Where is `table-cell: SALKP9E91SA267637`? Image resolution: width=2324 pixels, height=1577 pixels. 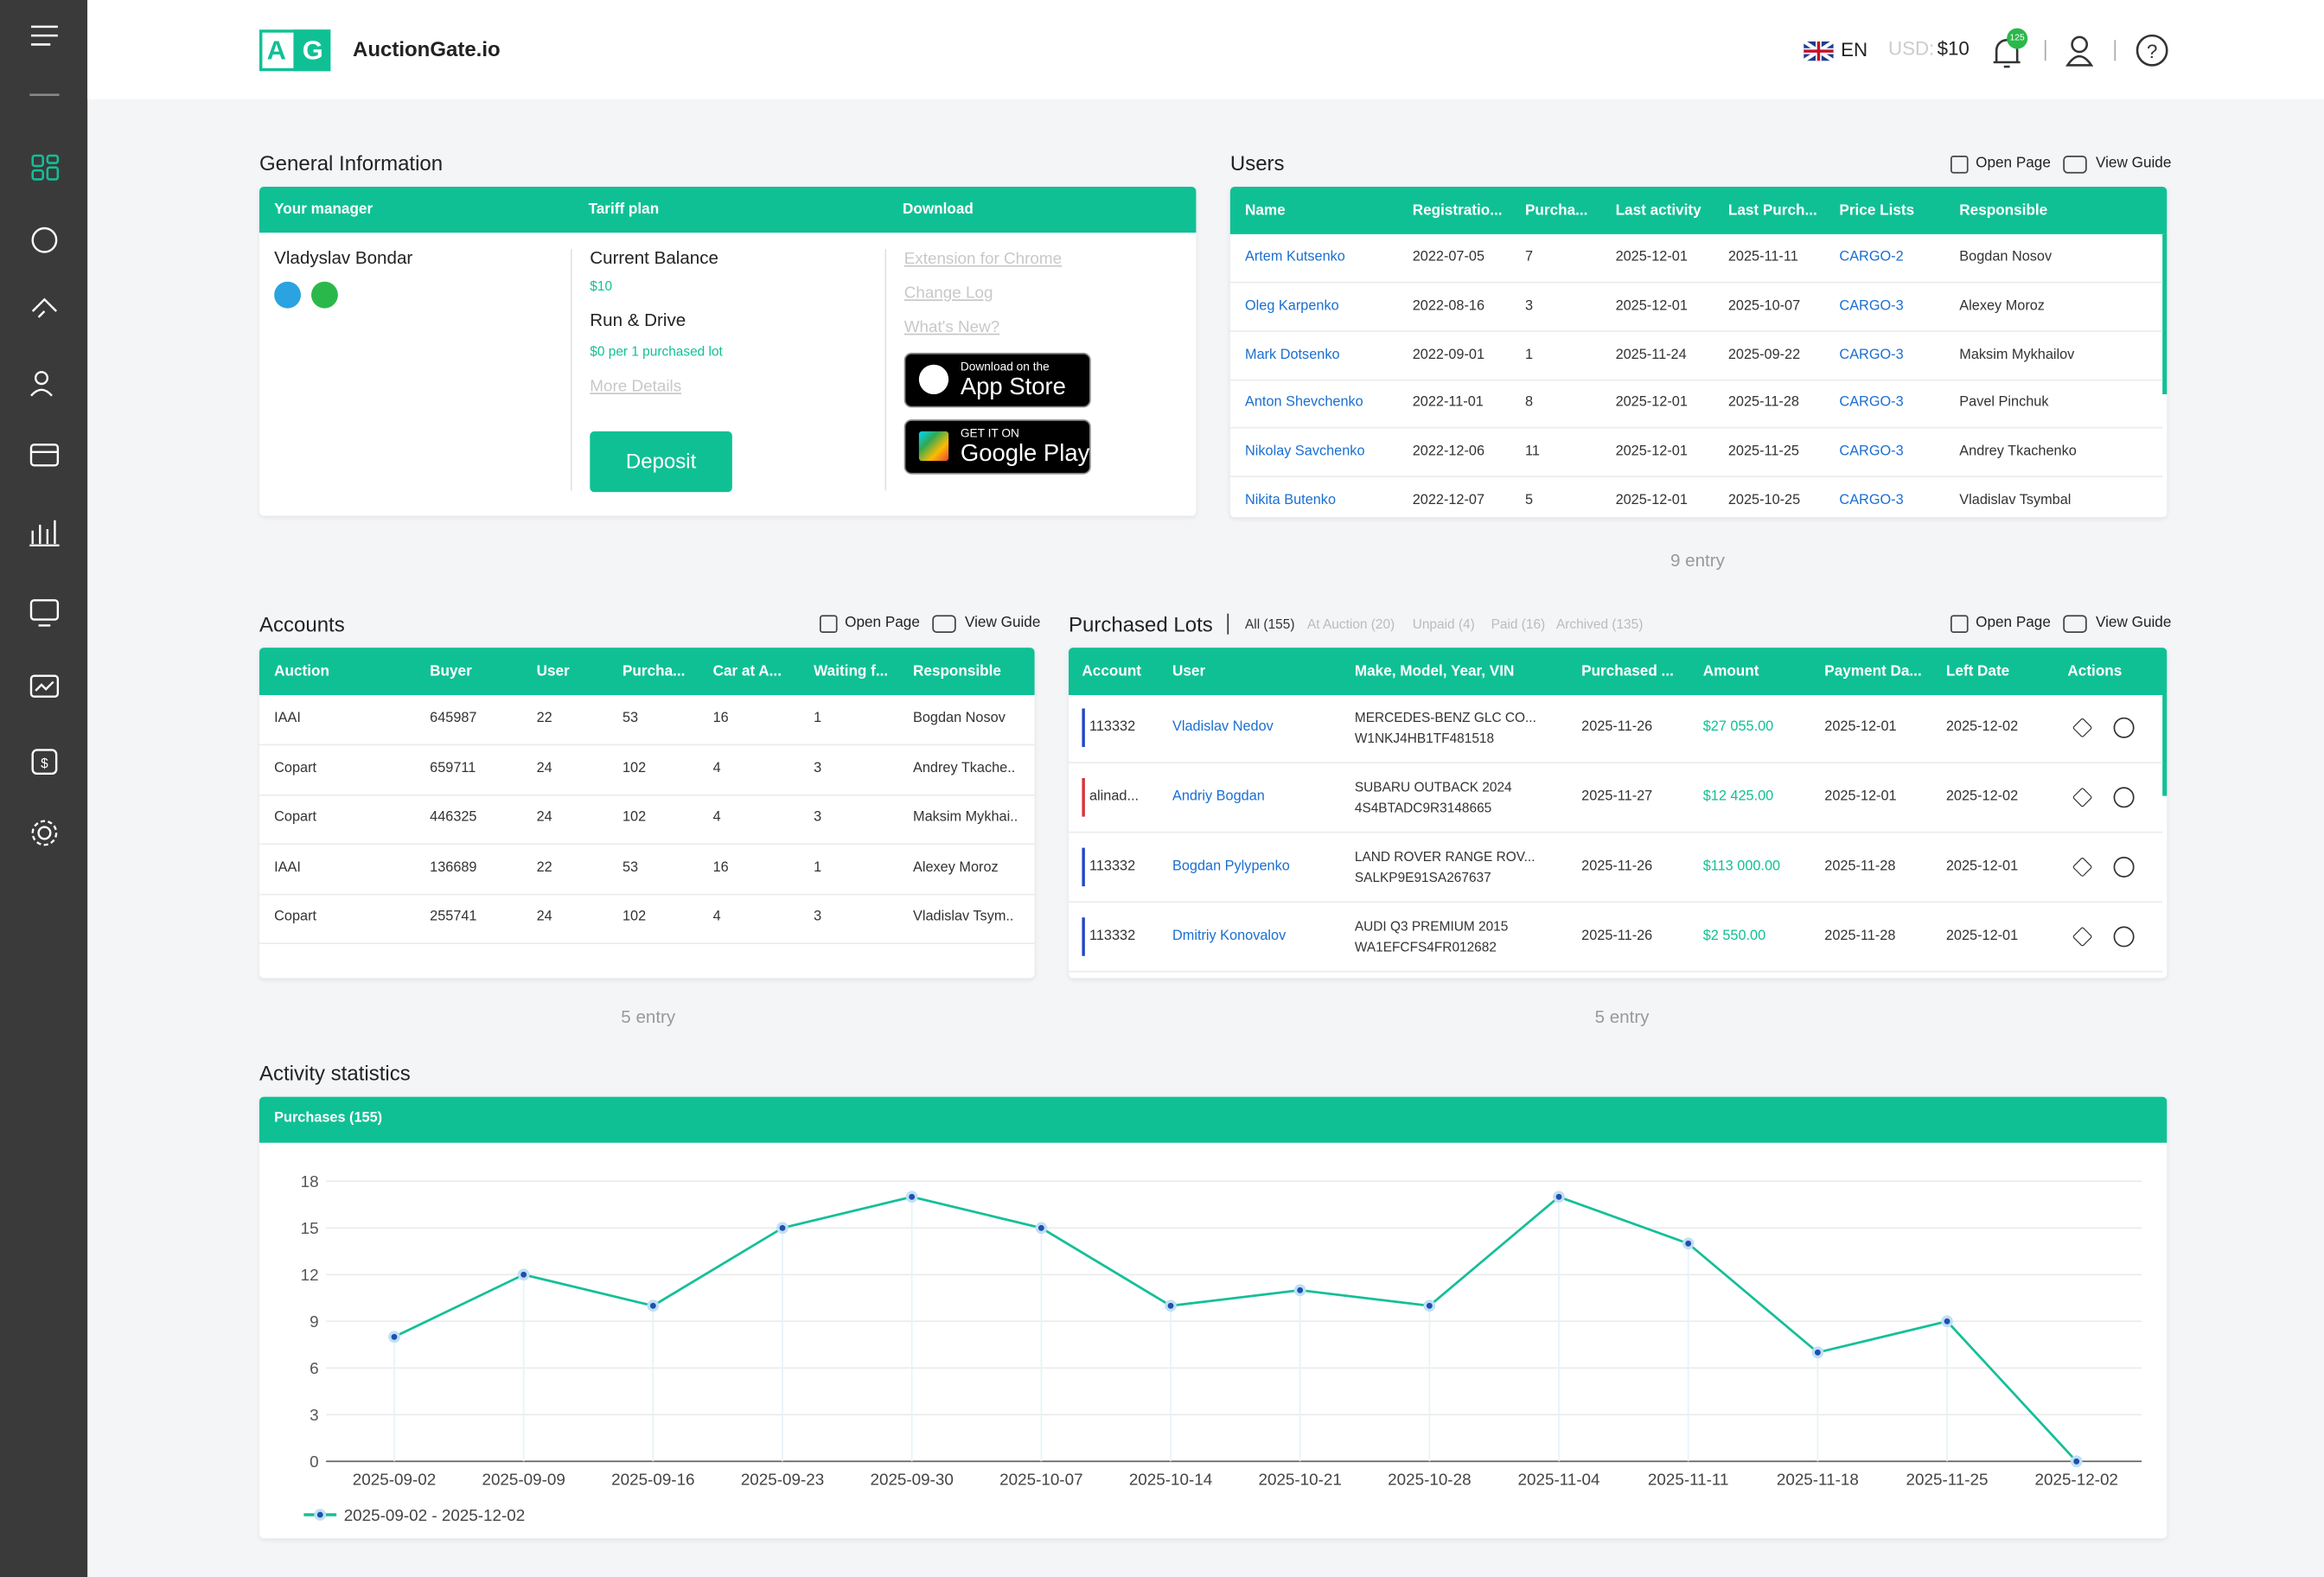
table-cell: SALKP9E91SA267637 is located at coordinates (1422, 877).